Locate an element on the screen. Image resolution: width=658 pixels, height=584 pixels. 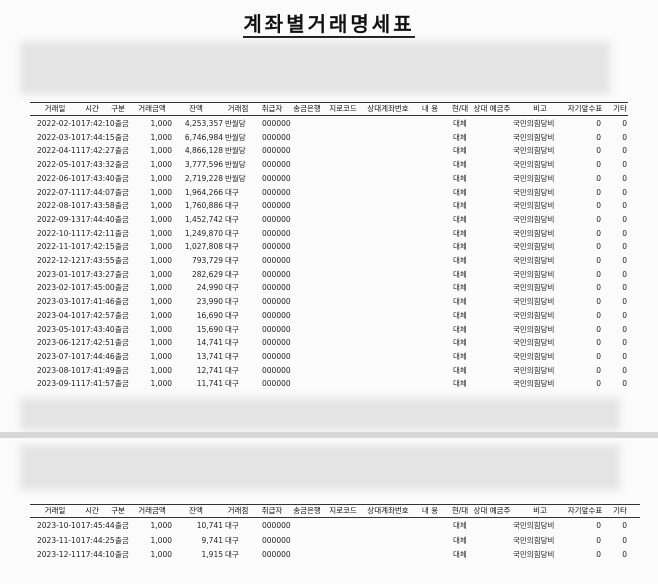
cell: 1,249,870 is located at coordinates (203, 233).